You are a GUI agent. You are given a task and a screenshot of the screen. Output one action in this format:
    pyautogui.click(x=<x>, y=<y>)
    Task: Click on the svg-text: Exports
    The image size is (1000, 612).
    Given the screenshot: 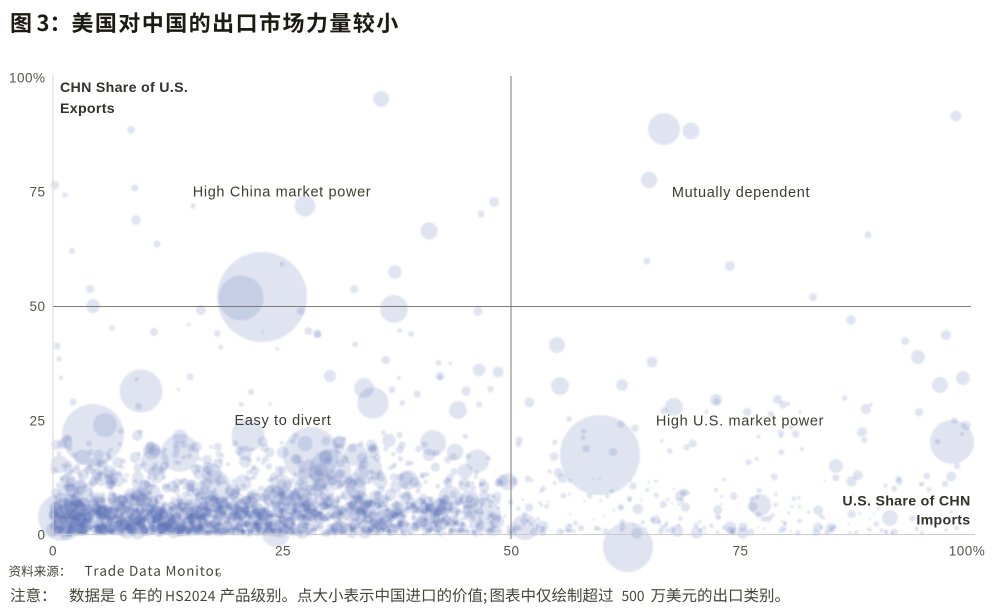 What is the action you would take?
    pyautogui.click(x=87, y=109)
    